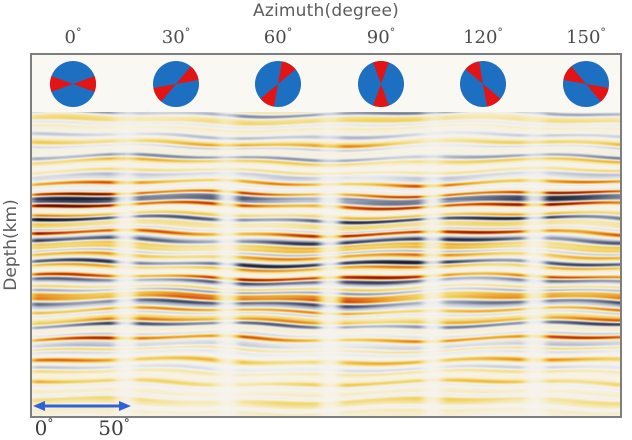 Image resolution: width=632 pixels, height=440 pixels. I want to click on scale-label-50: 50°, so click(114, 428).